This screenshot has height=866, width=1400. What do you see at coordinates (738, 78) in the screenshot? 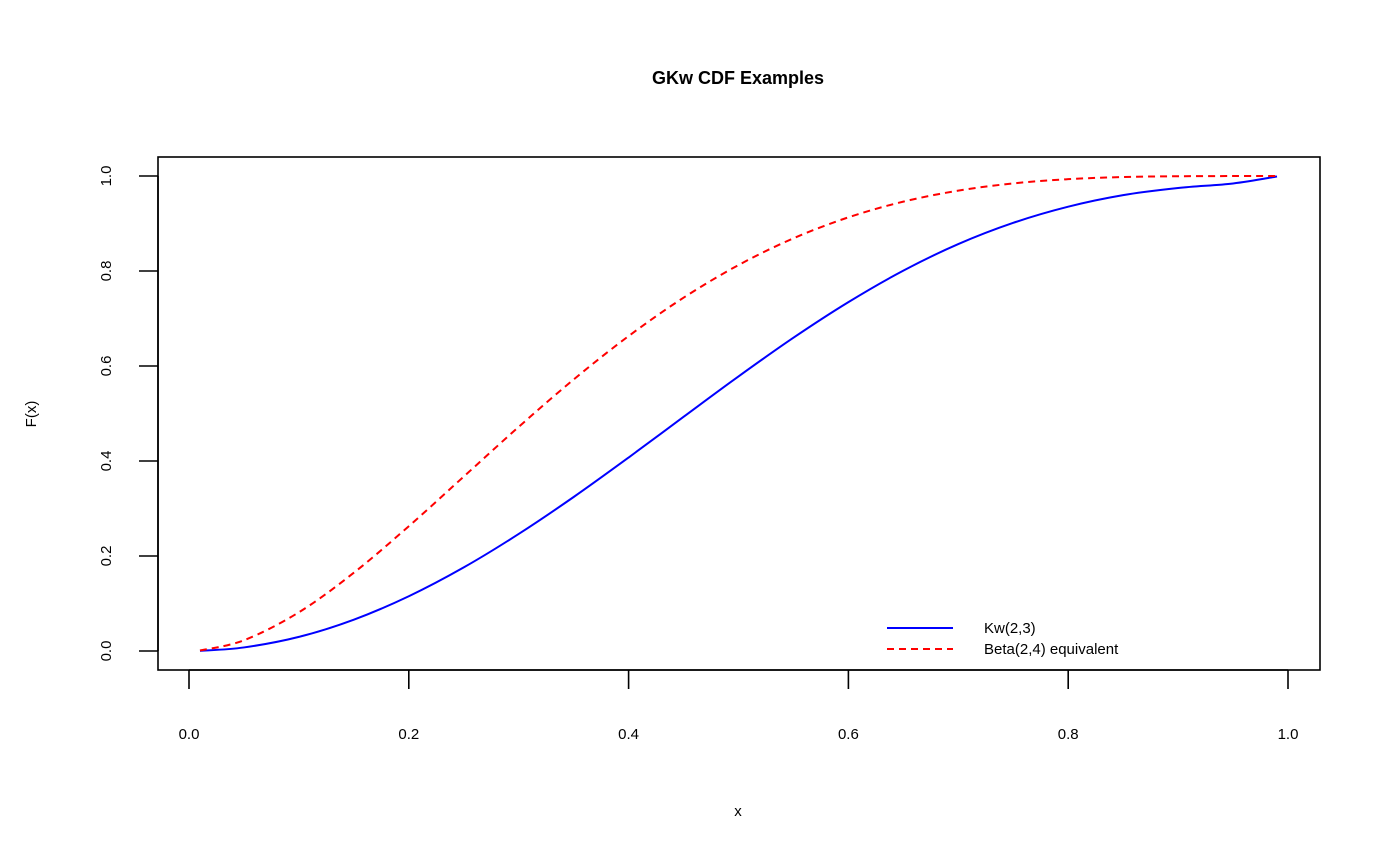
I see `chart-title: GKw CDF Examples` at bounding box center [738, 78].